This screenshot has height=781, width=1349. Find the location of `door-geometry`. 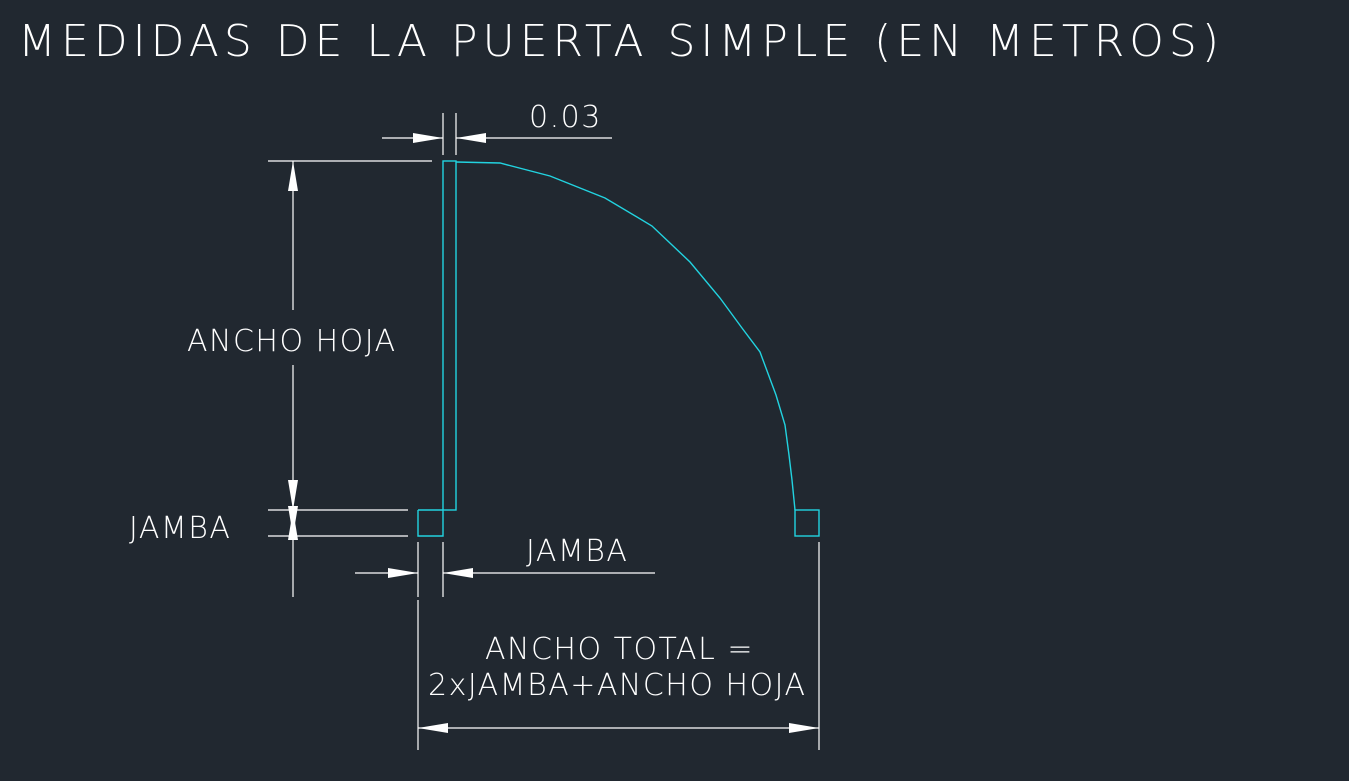

door-geometry is located at coordinates (618, 348).